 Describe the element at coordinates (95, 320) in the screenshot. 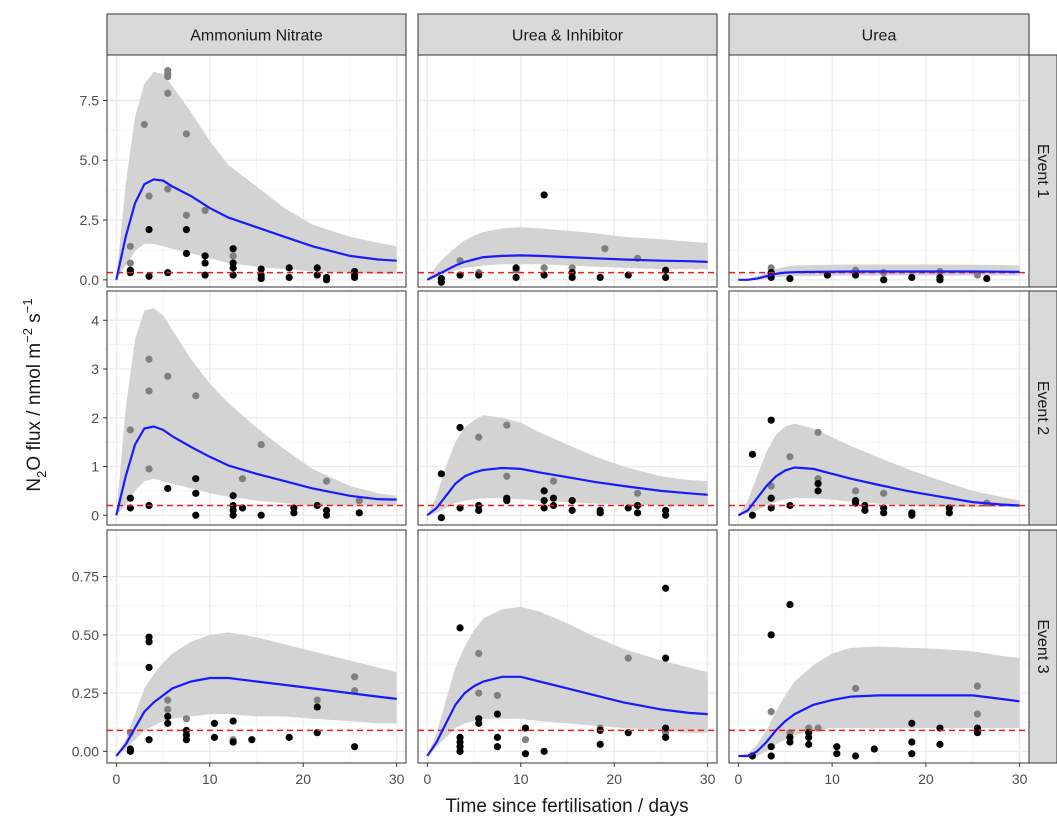

I see `y-tick-label: 4` at that location.